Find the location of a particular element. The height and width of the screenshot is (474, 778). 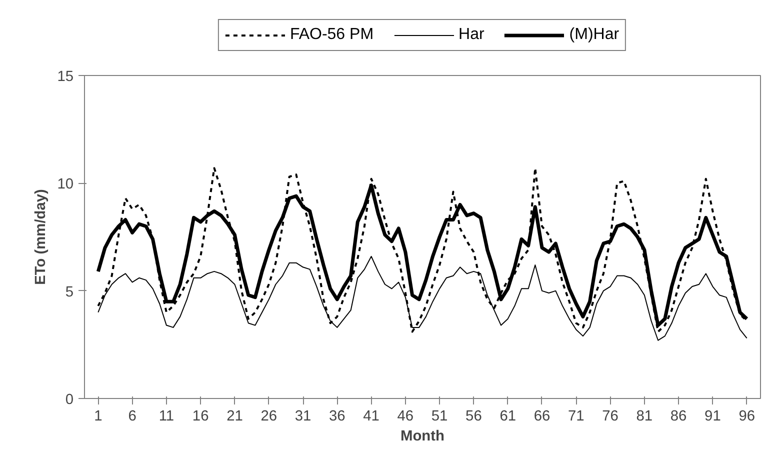

x-tick-label: 76 is located at coordinates (610, 416).